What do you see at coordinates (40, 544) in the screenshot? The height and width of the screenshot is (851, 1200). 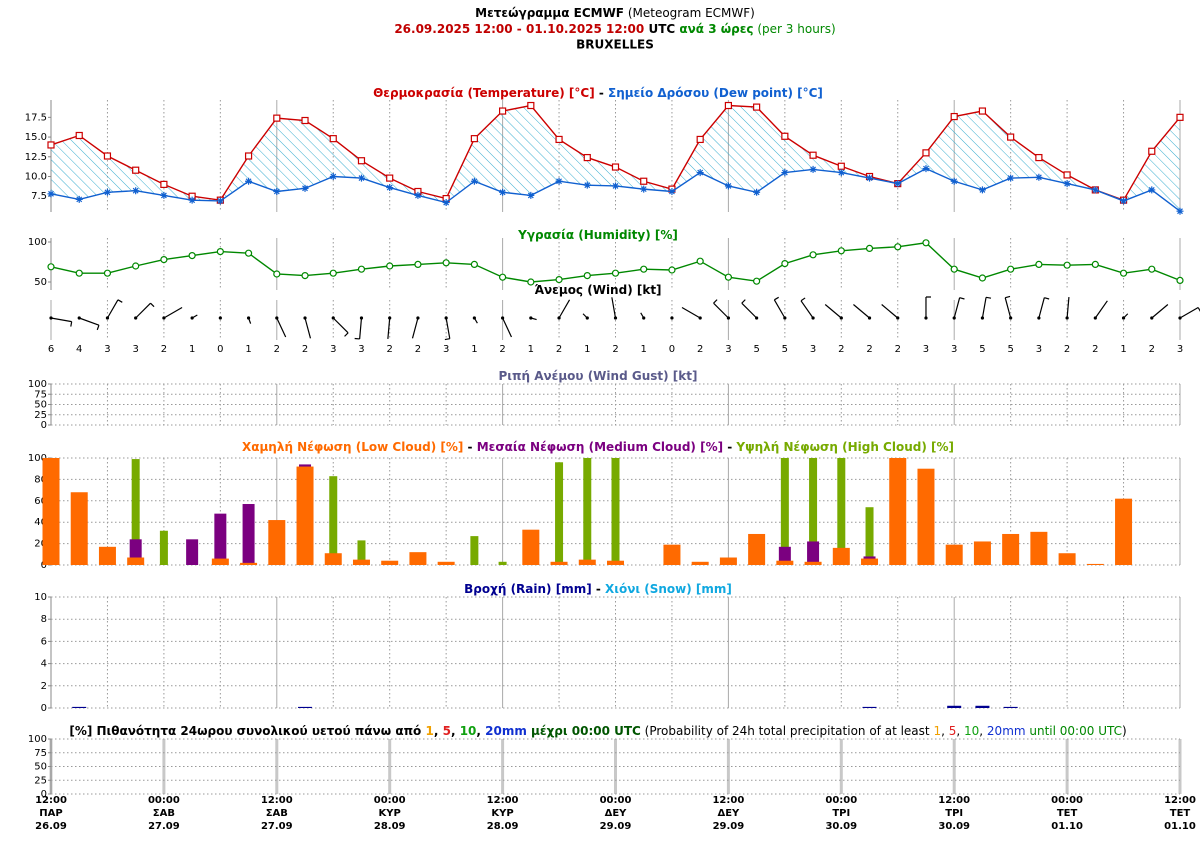 I see `y-tick-label: 20` at bounding box center [40, 544].